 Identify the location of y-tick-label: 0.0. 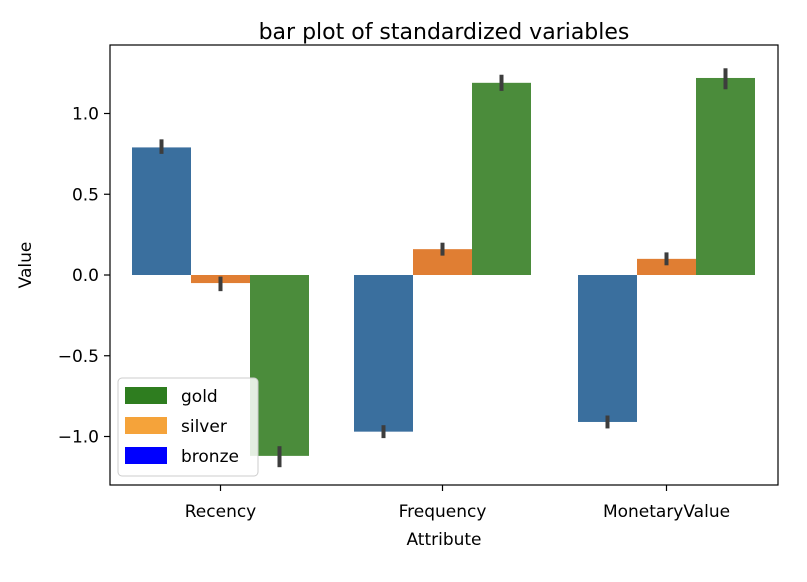
(85, 276).